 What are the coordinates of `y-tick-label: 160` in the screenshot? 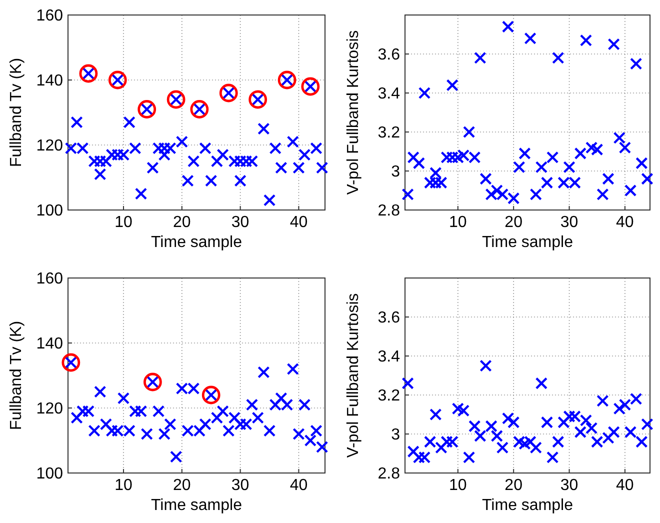 It's located at (50, 279).